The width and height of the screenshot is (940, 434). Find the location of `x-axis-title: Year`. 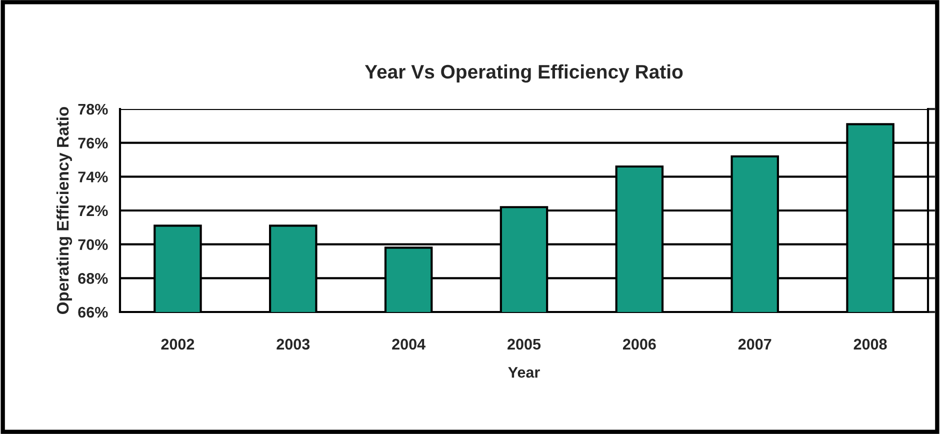

x-axis-title: Year is located at coordinates (524, 372).